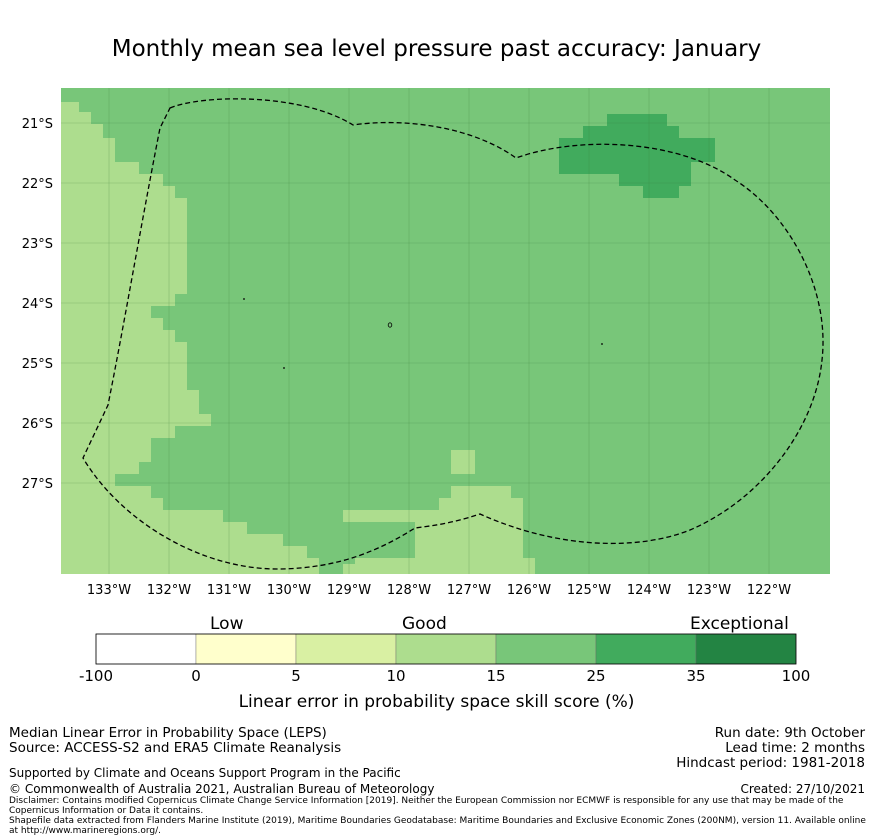 The height and width of the screenshot is (839, 873). I want to click on colorbar-label-exceptional: Exceptional, so click(739, 624).